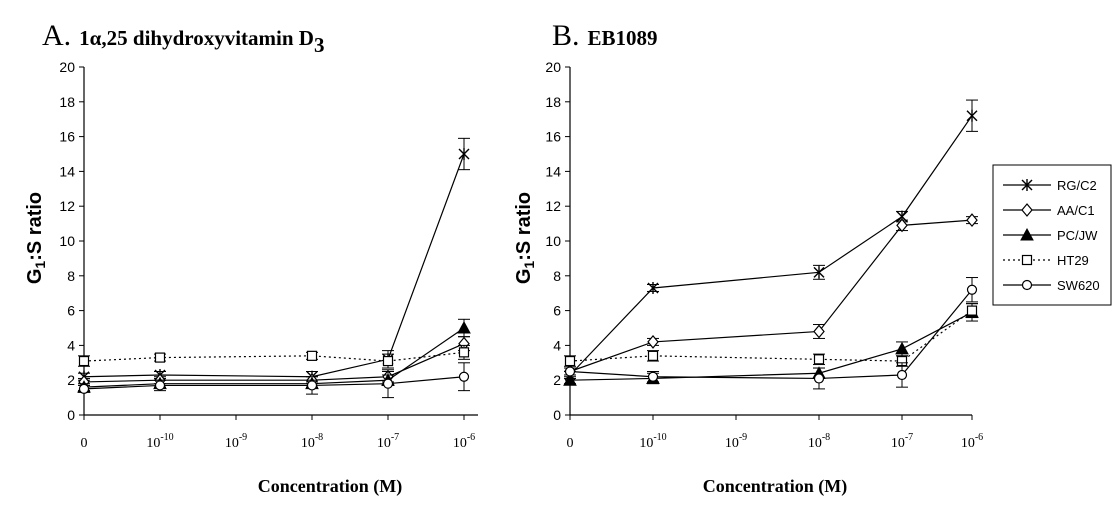 The height and width of the screenshot is (506, 1119). I want to click on panel-a-series-aa-c1, so click(274, 362).